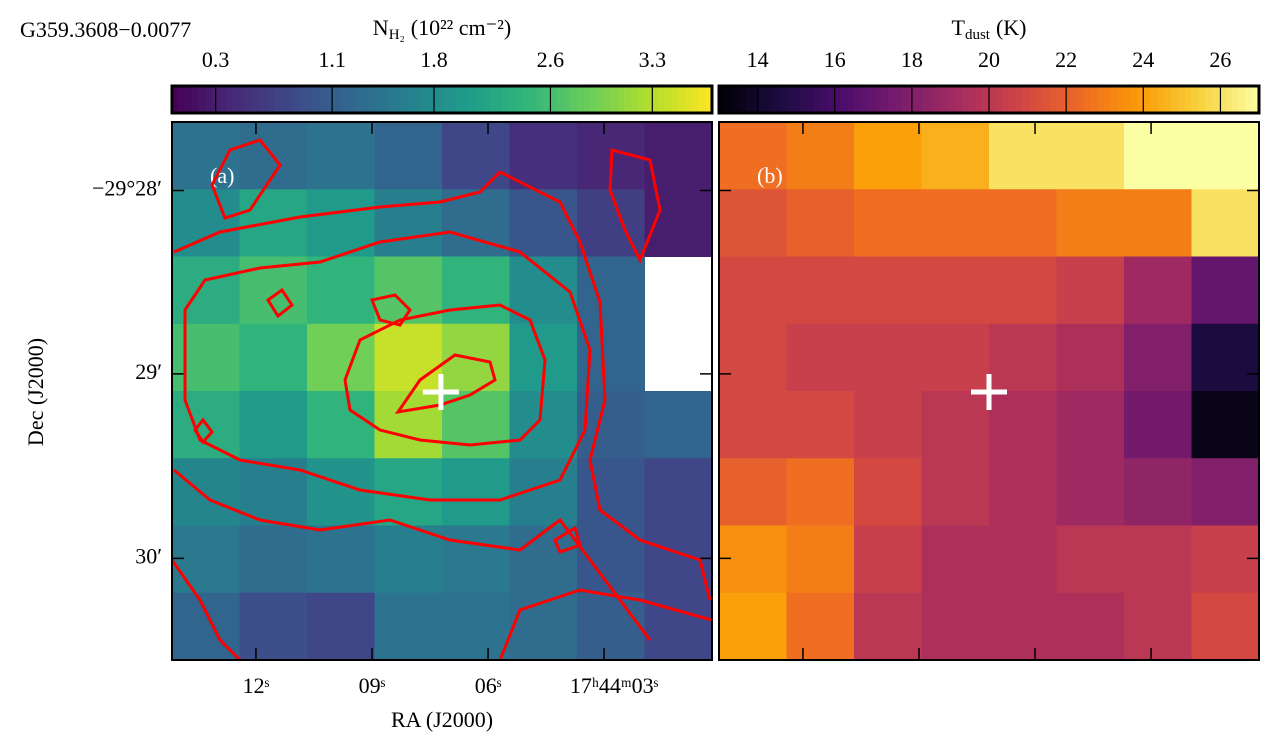 The height and width of the screenshot is (753, 1274). I want to click on colorbar-label: NH₂ (10²² cm⁻²), so click(442, 29).